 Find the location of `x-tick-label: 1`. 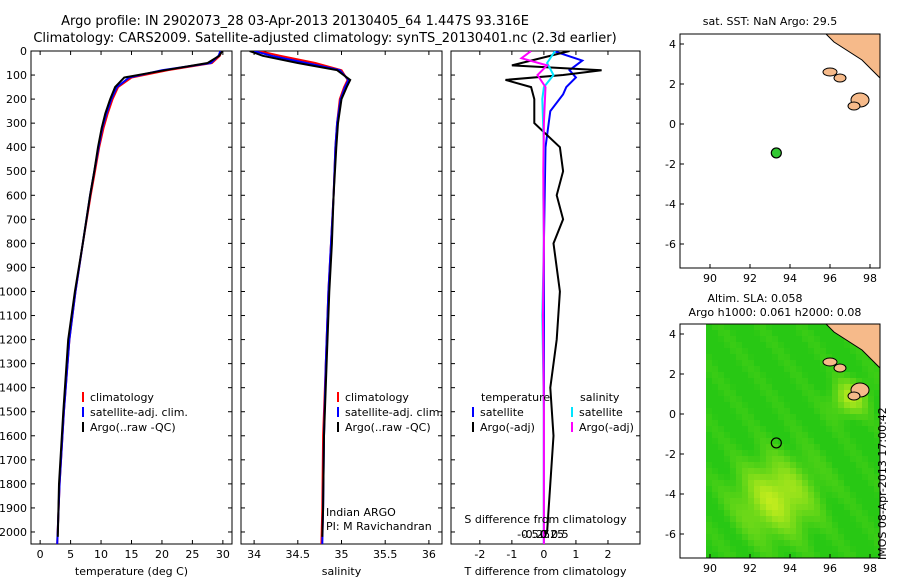

x-tick-label: 1 is located at coordinates (575, 554).